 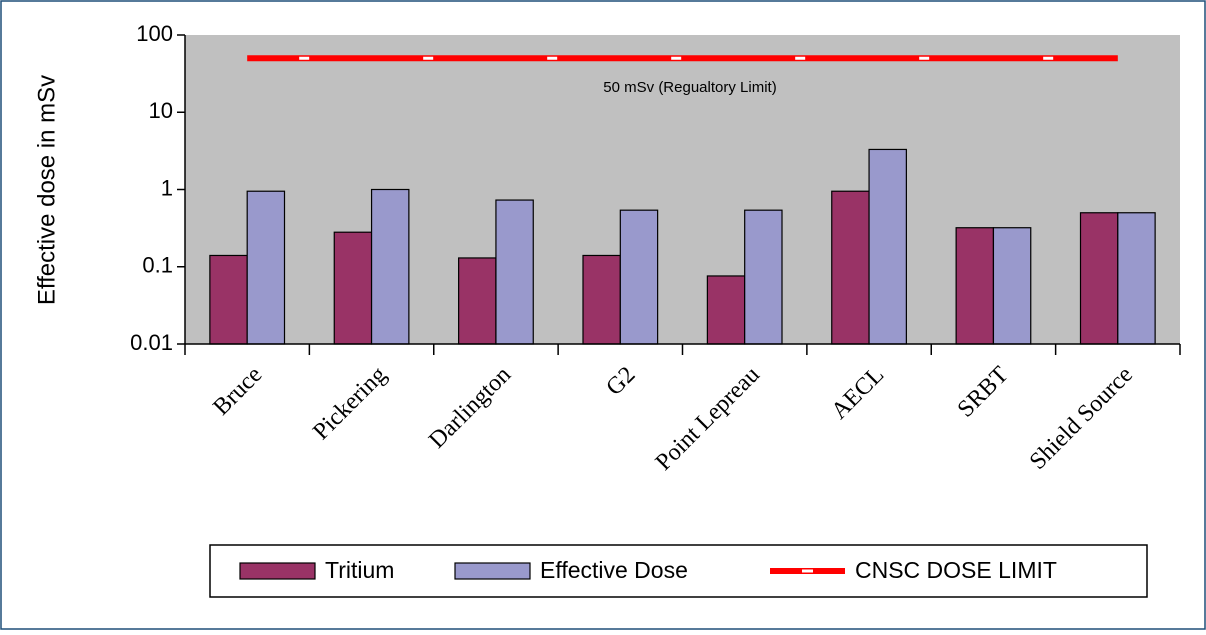 I want to click on y-tick-label: 1, so click(x=167, y=187).